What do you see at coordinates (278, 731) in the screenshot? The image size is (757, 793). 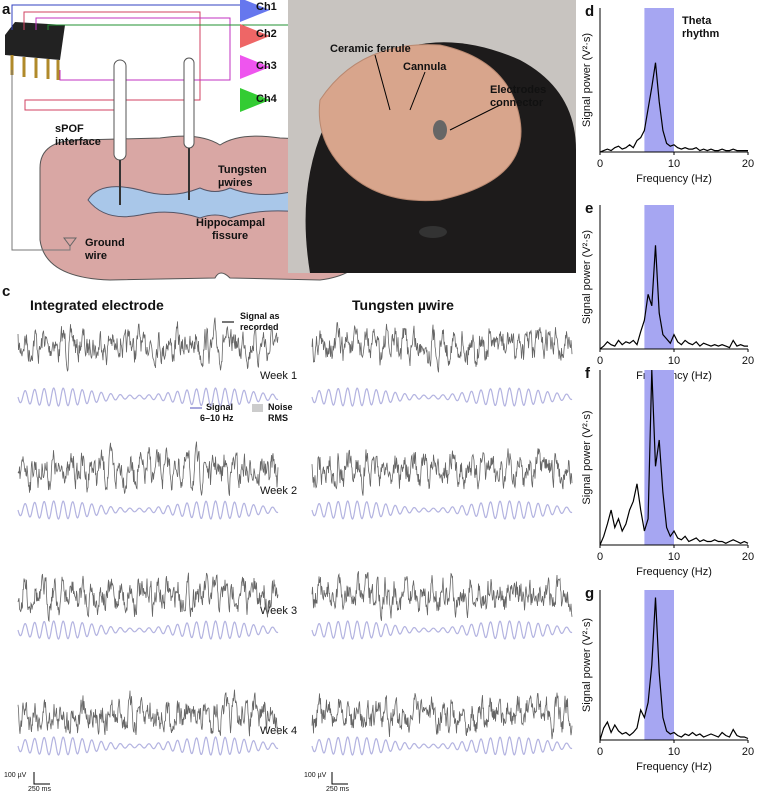 I see `week-label: Week 4` at bounding box center [278, 731].